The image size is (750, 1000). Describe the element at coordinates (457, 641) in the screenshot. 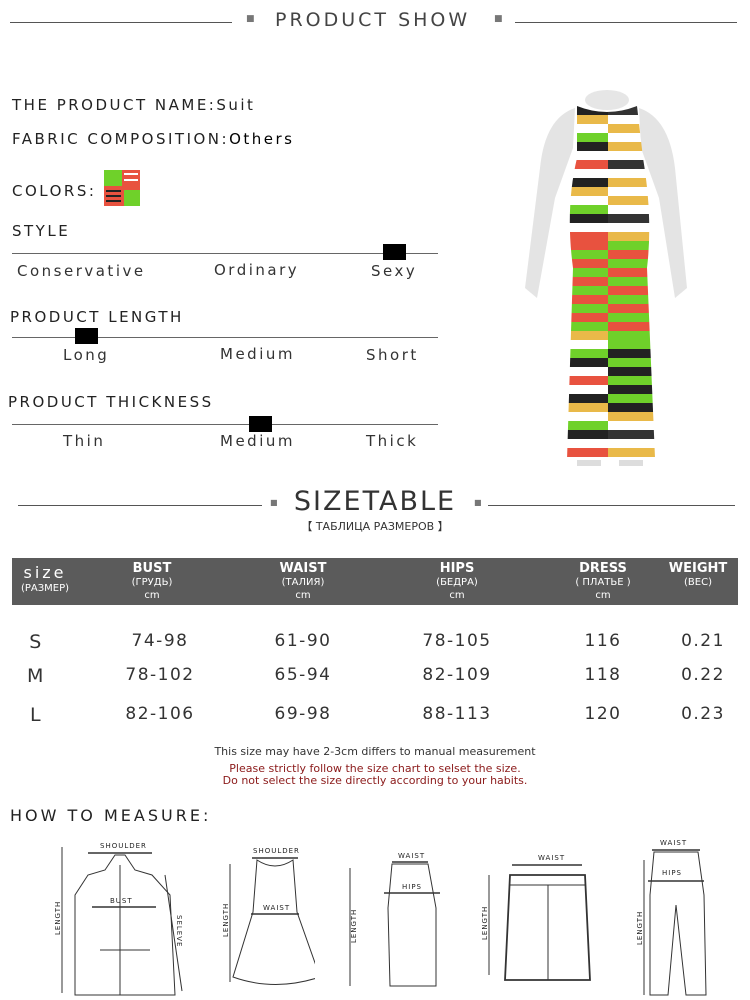

I see `table-cell: 78-105` at that location.